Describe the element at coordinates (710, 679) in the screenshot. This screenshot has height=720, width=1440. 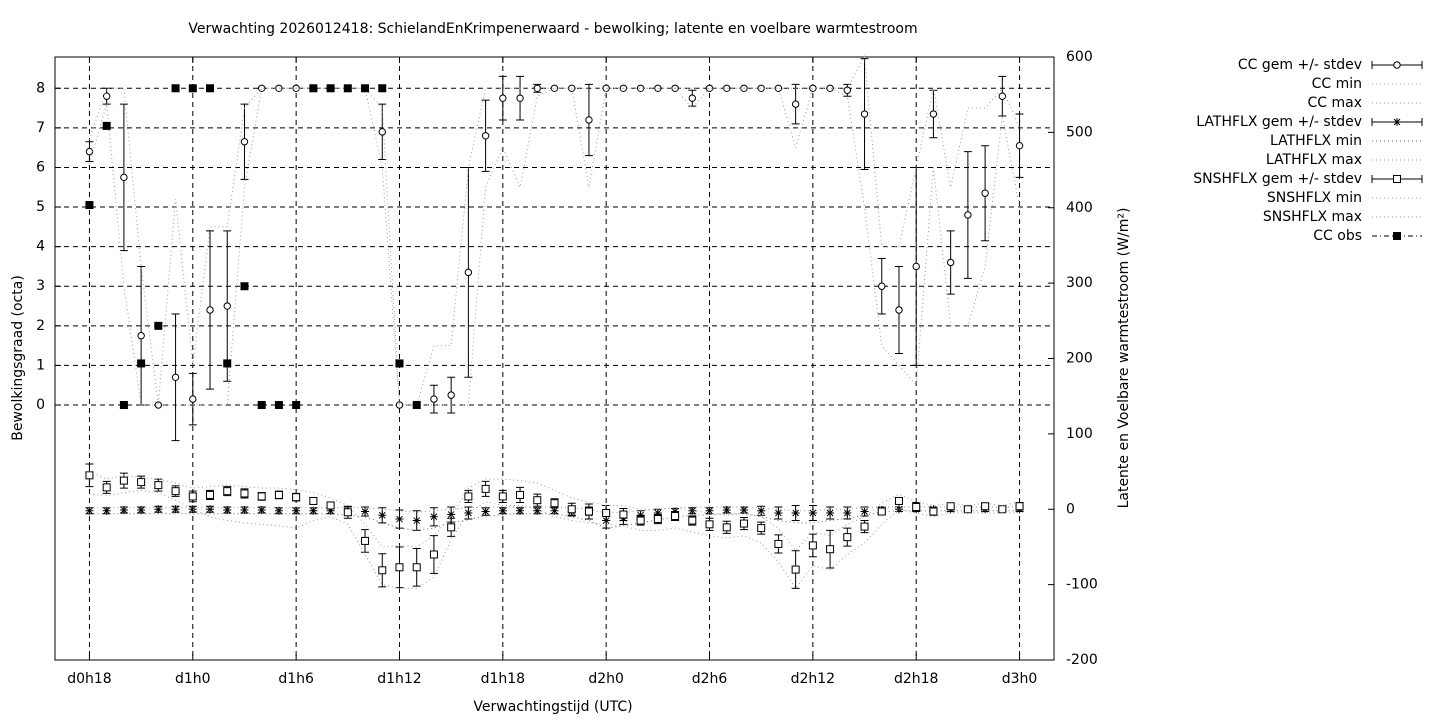
I see `x-tick-label: d2h6` at that location.